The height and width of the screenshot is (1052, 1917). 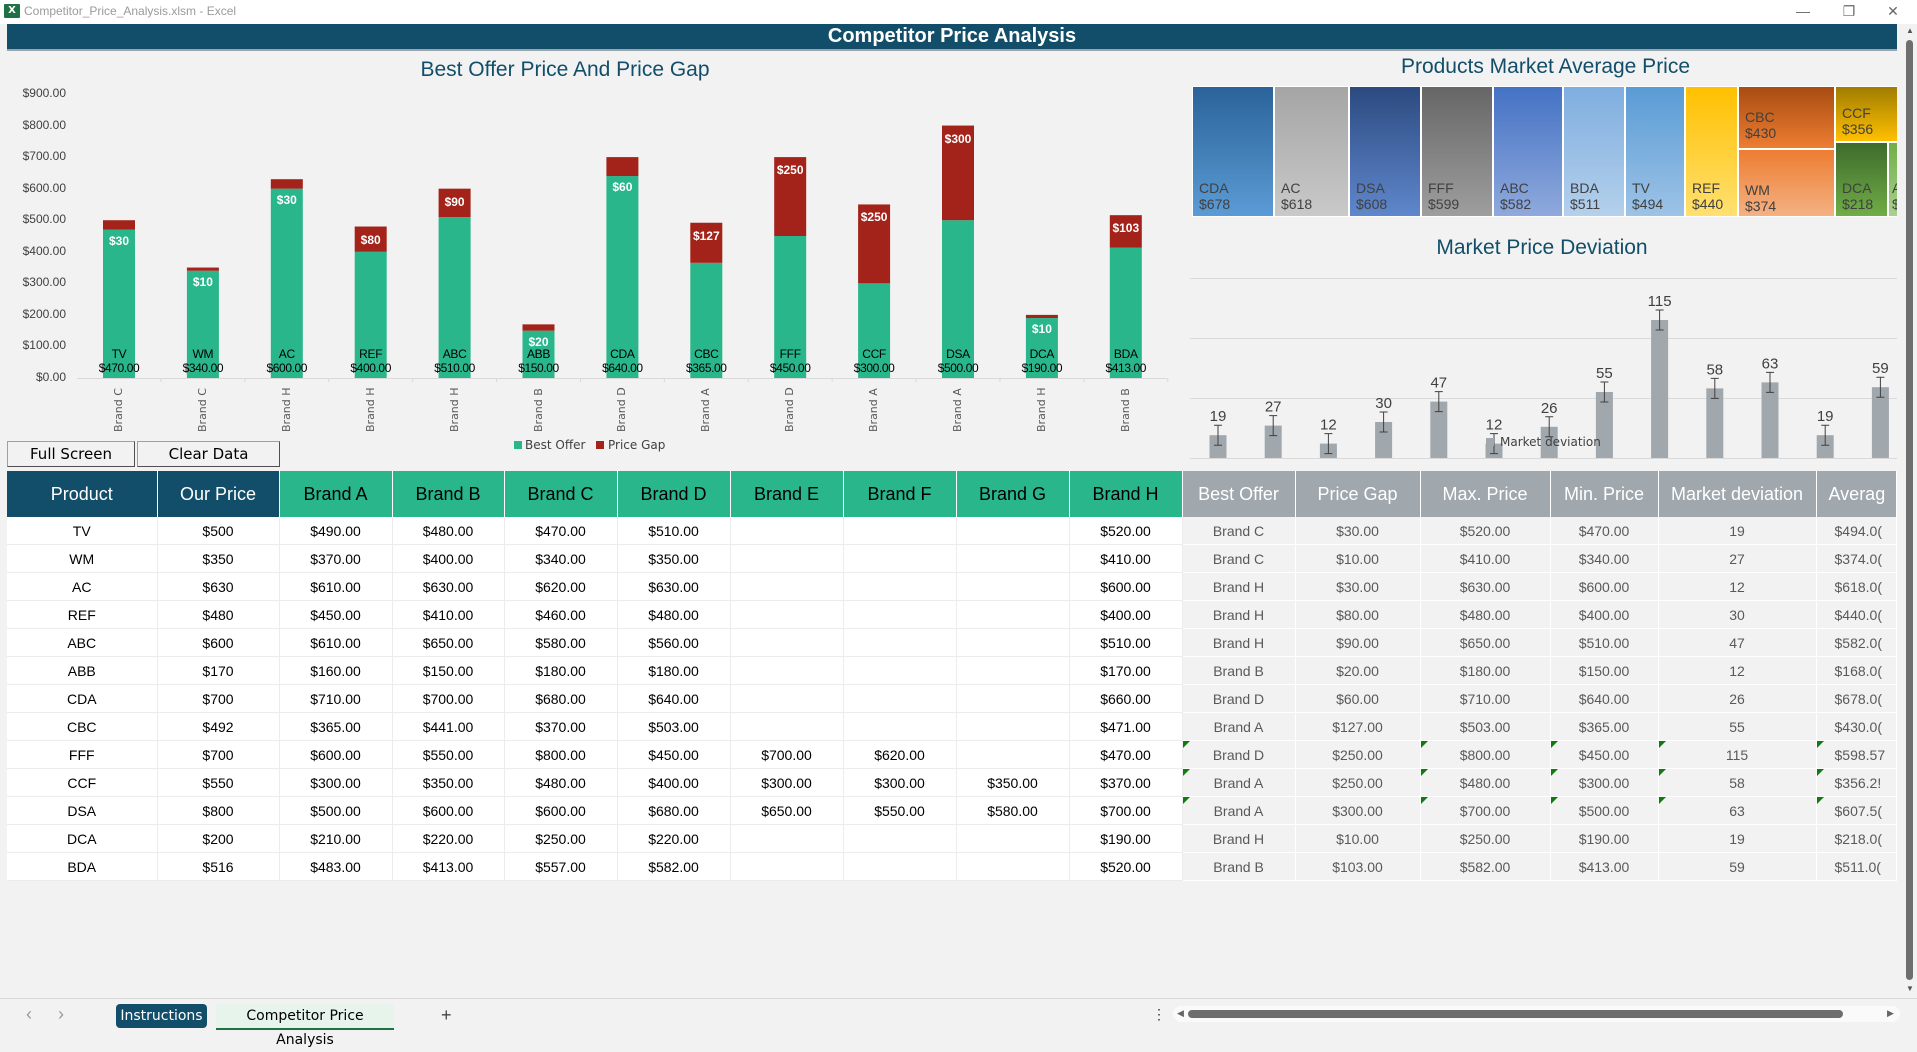 What do you see at coordinates (218, 698) in the screenshot?
I see `table-cell: $700` at bounding box center [218, 698].